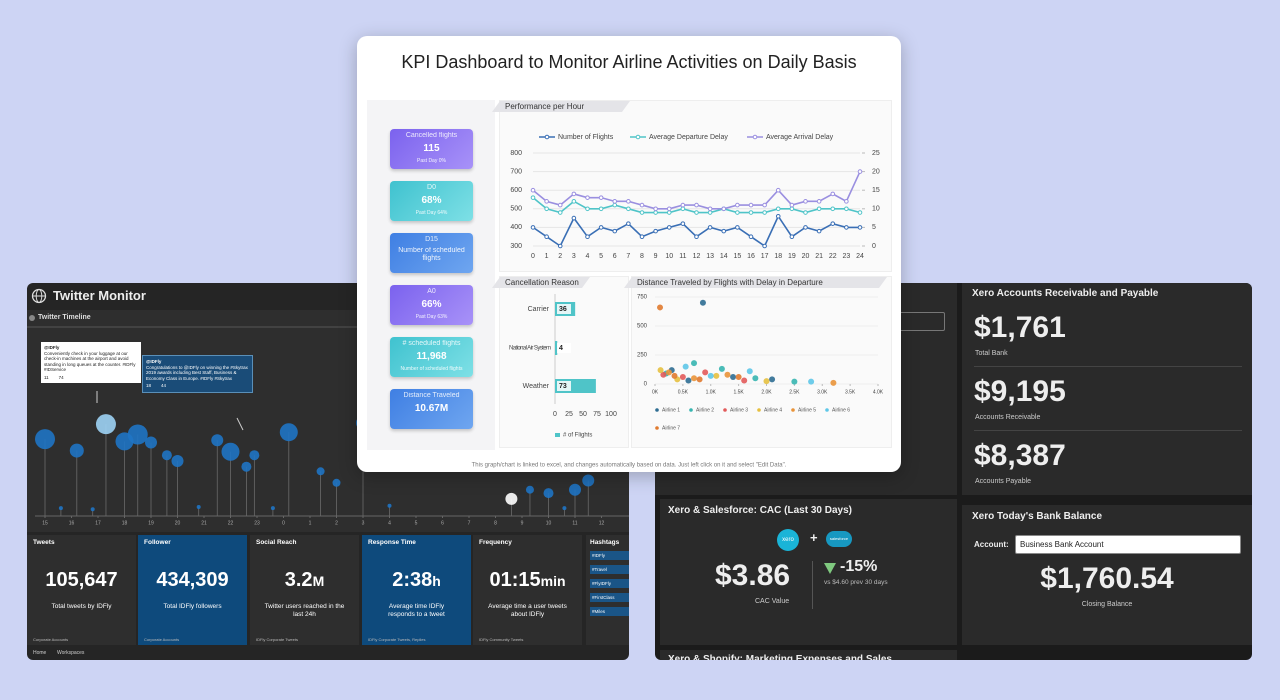 Image resolution: width=1280 pixels, height=700 pixels. I want to click on tweet-handle: @IDFly, so click(154, 361).